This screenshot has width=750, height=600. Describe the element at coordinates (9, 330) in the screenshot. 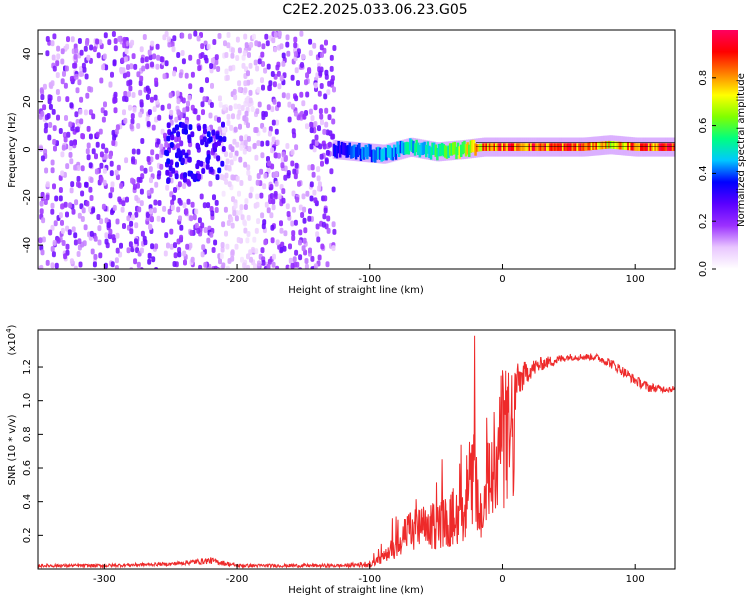

I see `snr-y-multiplier-exp: 4` at that location.